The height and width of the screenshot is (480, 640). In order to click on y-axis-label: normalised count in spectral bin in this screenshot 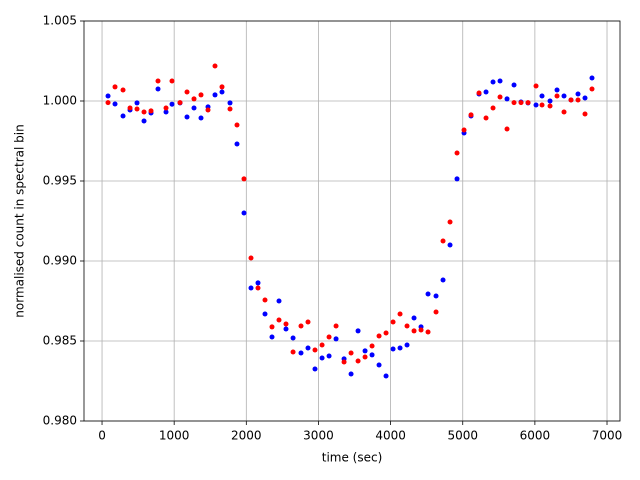, I will do `click(20, 220)`.